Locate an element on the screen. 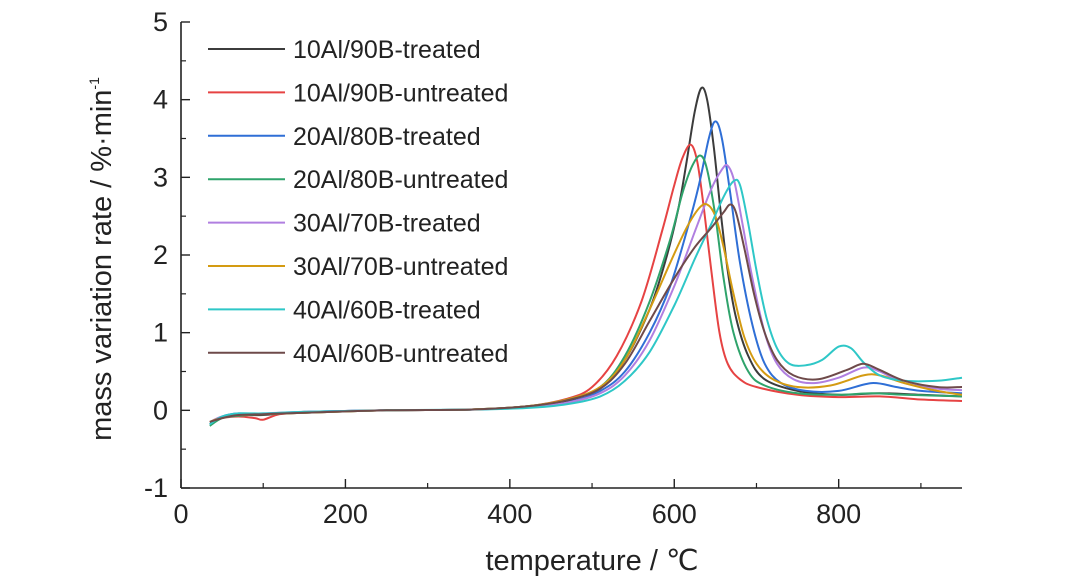  y-tick-label: 5 is located at coordinates (160, 22).